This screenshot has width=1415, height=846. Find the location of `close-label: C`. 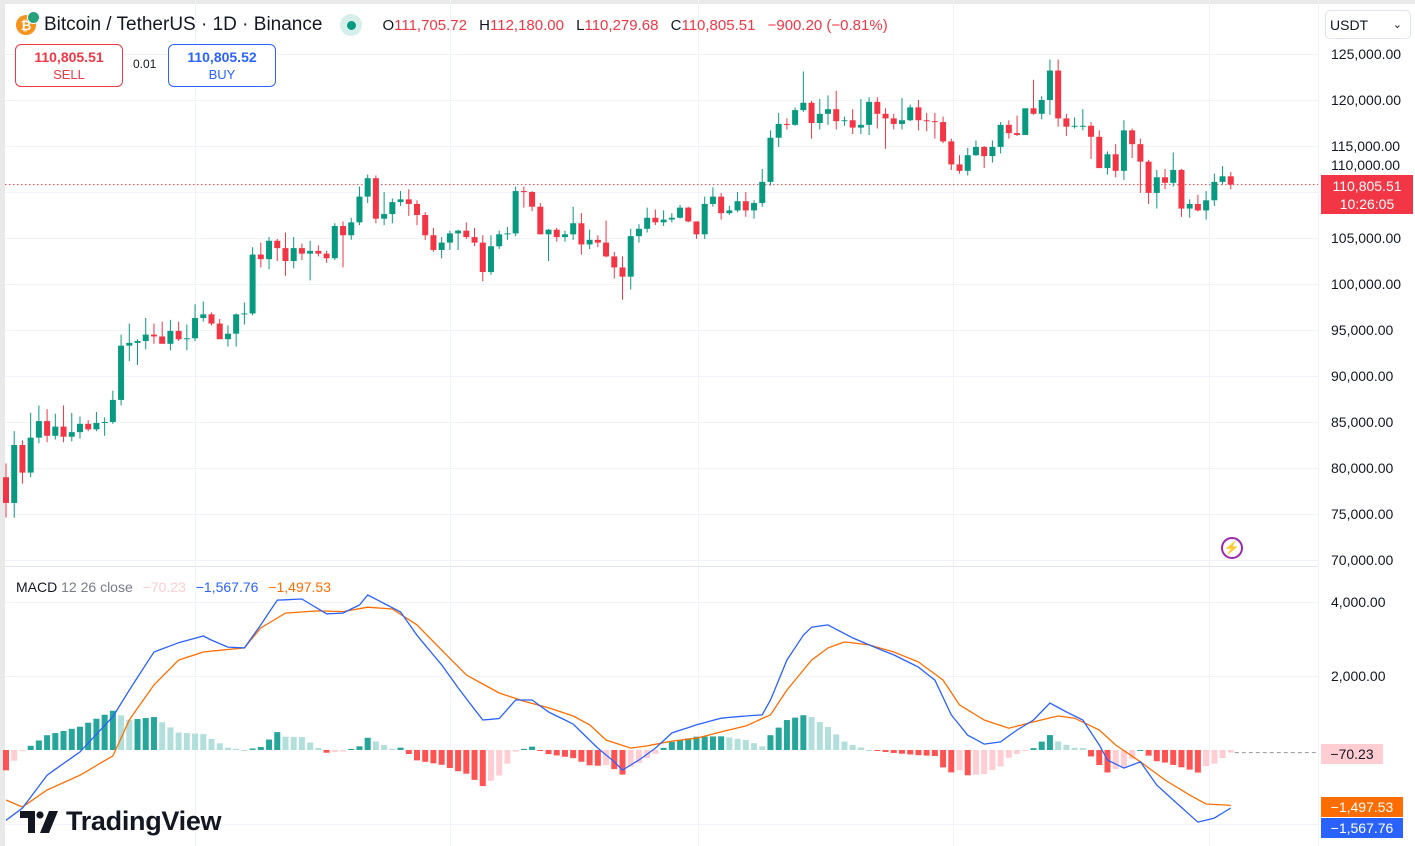

close-label: C is located at coordinates (676, 25).